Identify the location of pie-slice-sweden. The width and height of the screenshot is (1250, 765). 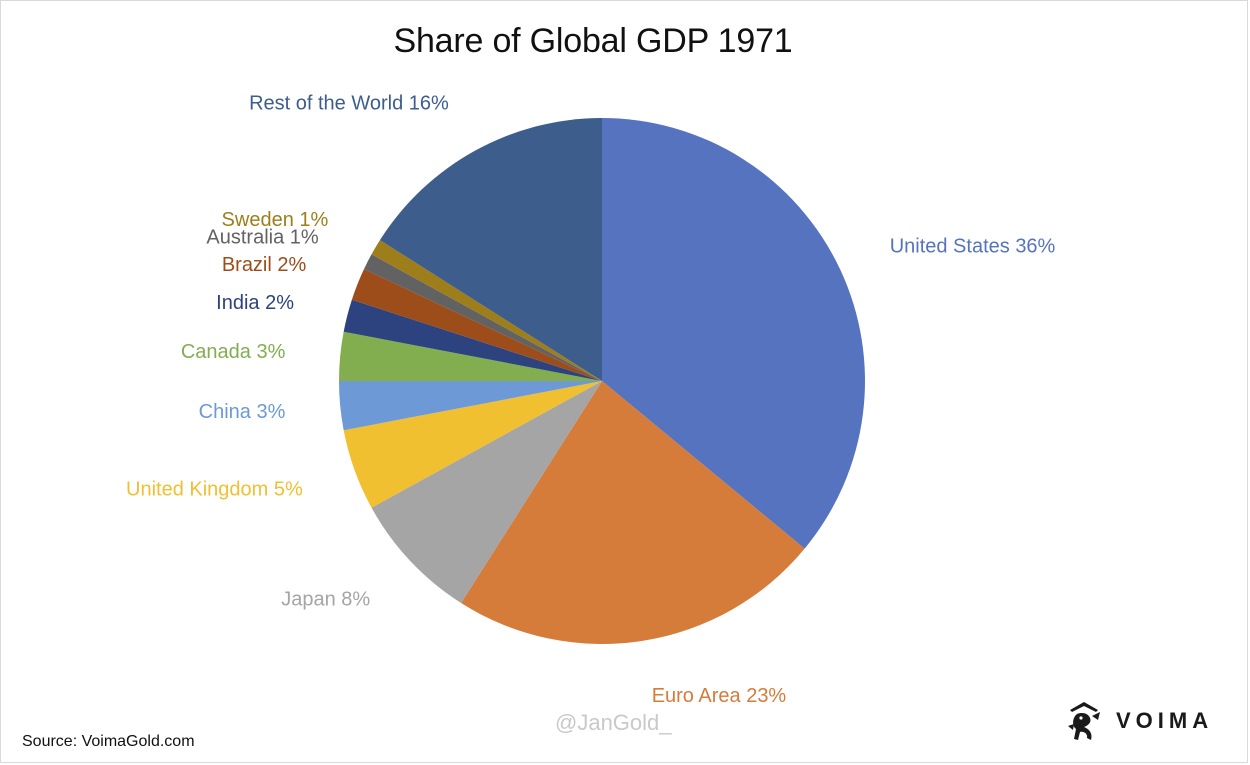
(486, 310).